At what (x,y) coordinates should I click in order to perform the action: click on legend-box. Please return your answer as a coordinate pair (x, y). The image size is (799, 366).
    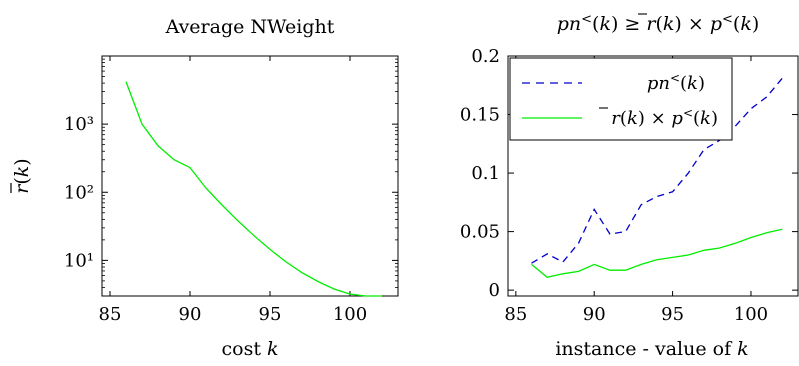
    Looking at the image, I should click on (621, 99).